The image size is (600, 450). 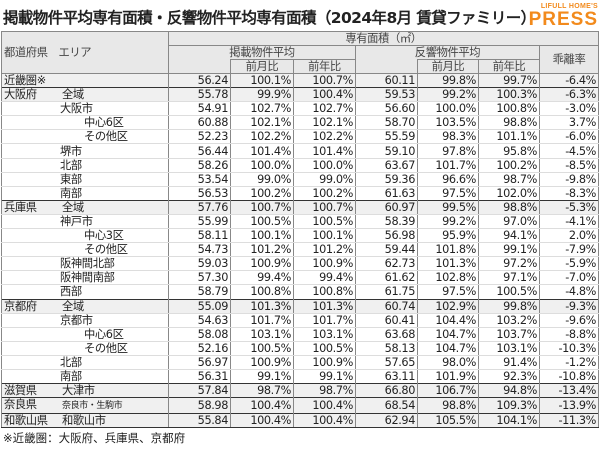 What do you see at coordinates (262, 250) in the screenshot?
I see `listed-mom-cell: 101.2%` at bounding box center [262, 250].